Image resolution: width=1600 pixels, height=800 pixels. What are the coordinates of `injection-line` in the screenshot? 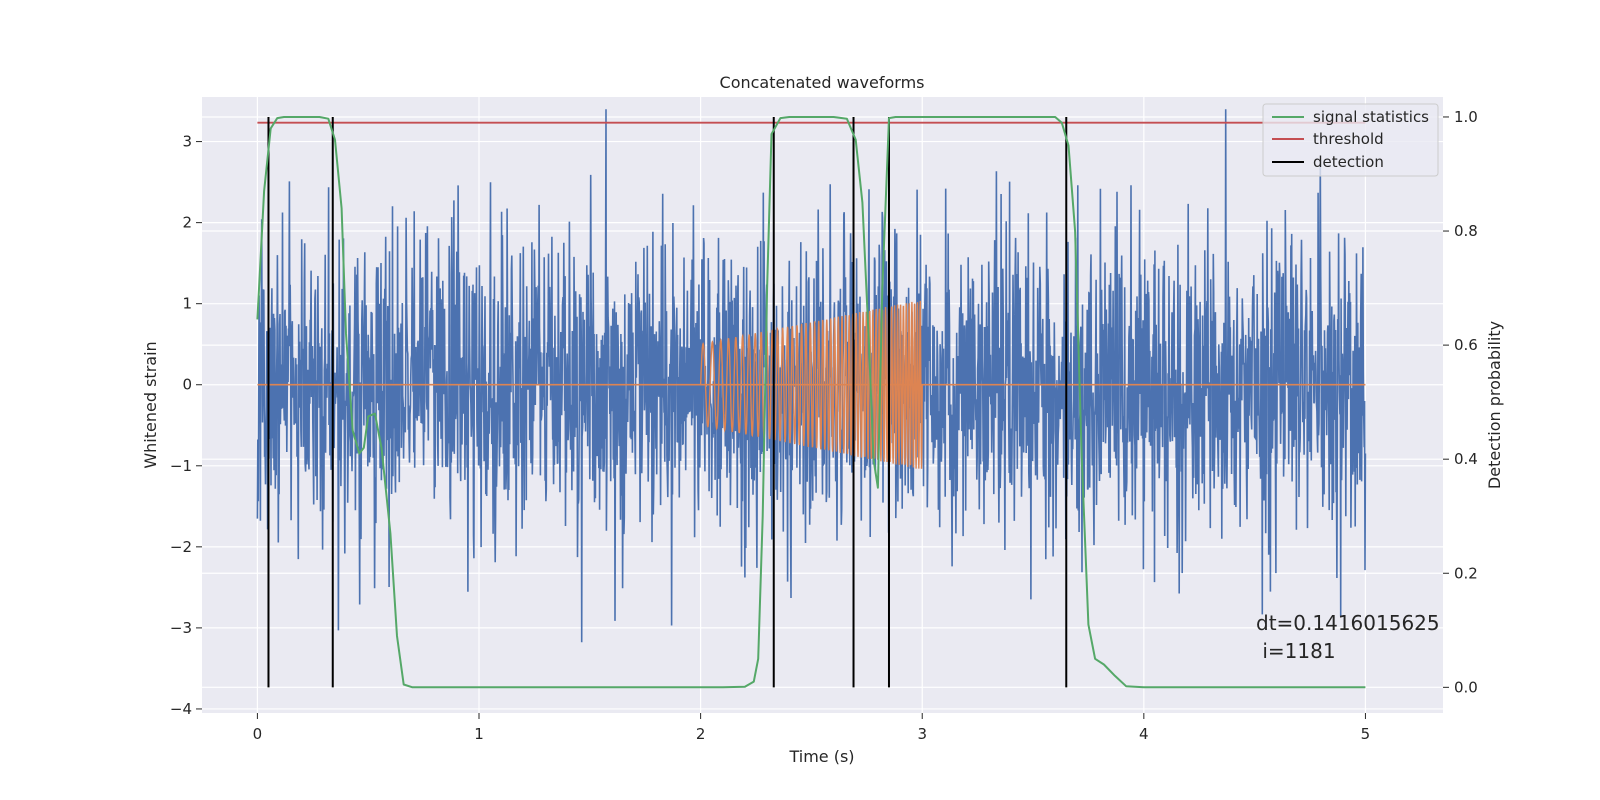 It's located at (811, 384).